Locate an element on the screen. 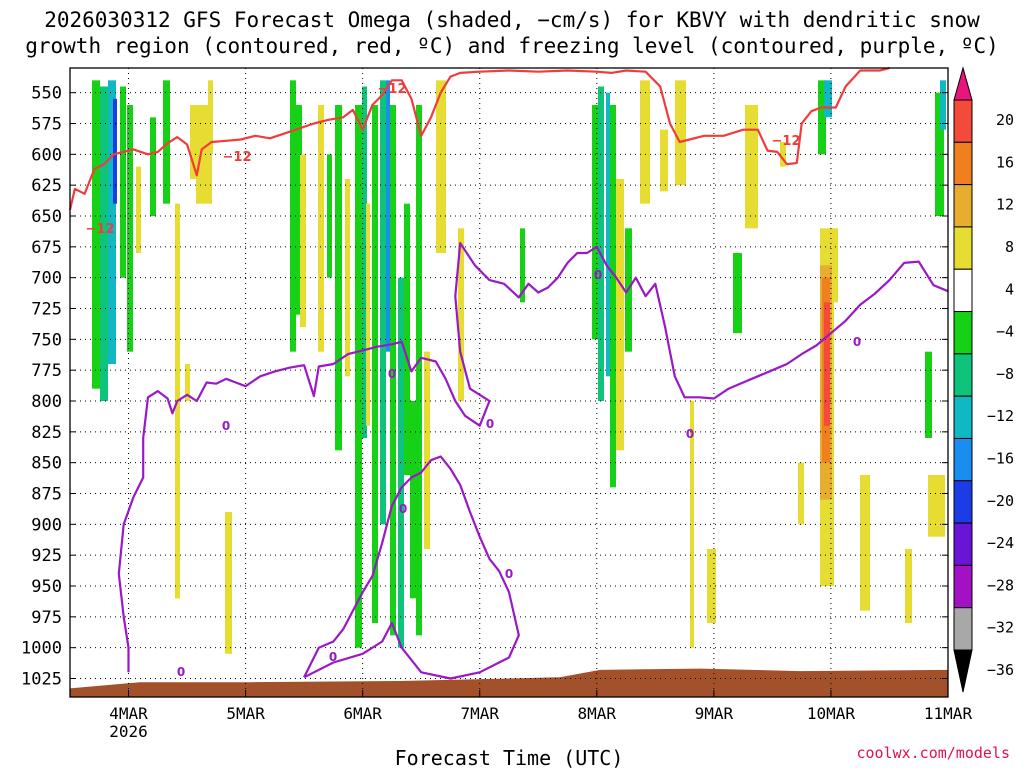 The image size is (1024, 768). y-tick-label: 850 is located at coordinates (46, 464).